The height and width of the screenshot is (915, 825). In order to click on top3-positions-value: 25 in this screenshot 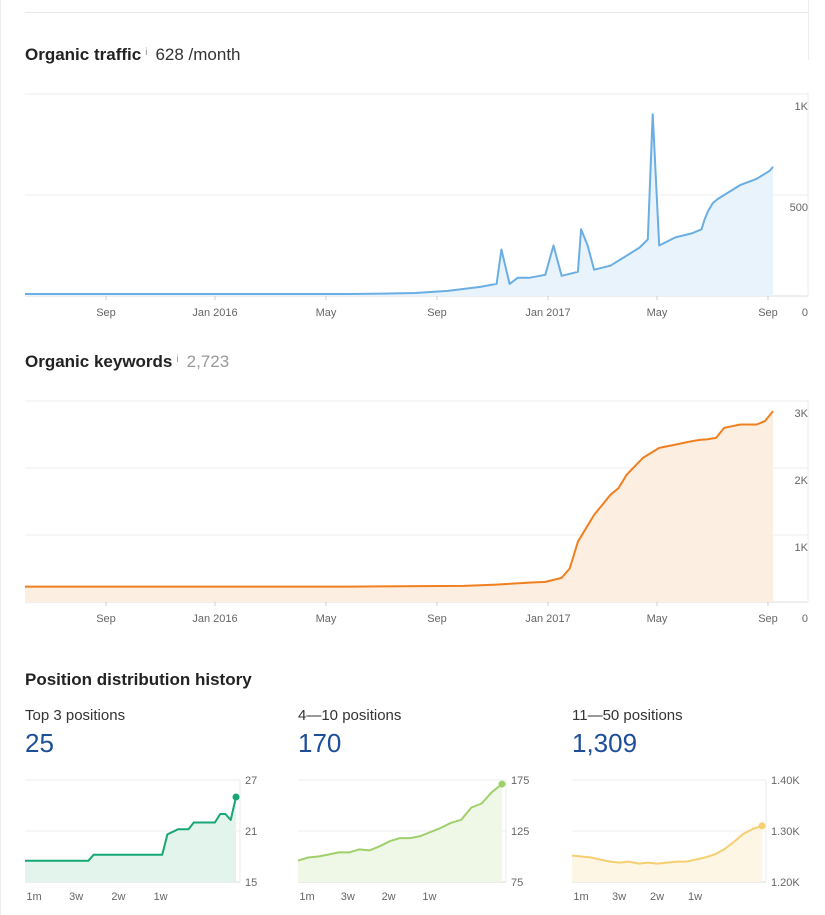, I will do `click(39, 743)`.